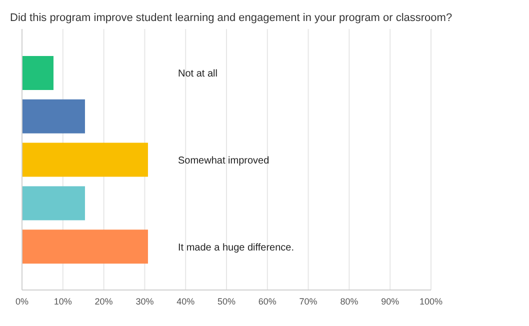 The width and height of the screenshot is (529, 326). What do you see at coordinates (308, 301) in the screenshot?
I see `x-tick-label: 70%` at bounding box center [308, 301].